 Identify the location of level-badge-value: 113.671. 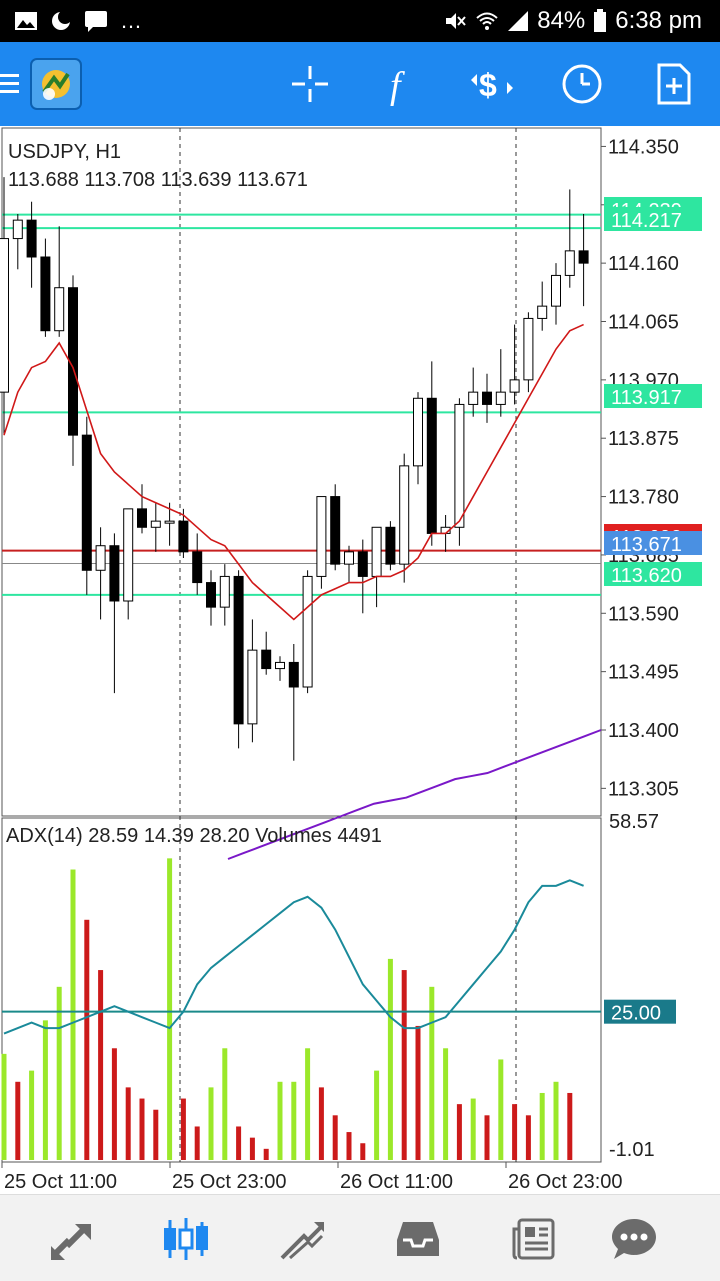
(646, 545).